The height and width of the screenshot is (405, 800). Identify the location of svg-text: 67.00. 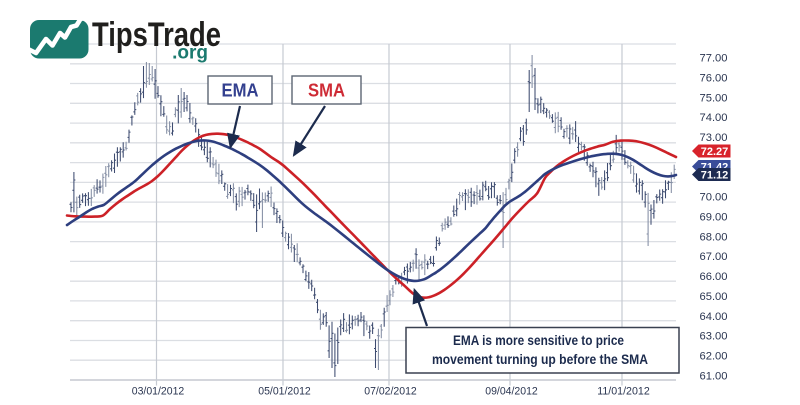
(714, 257).